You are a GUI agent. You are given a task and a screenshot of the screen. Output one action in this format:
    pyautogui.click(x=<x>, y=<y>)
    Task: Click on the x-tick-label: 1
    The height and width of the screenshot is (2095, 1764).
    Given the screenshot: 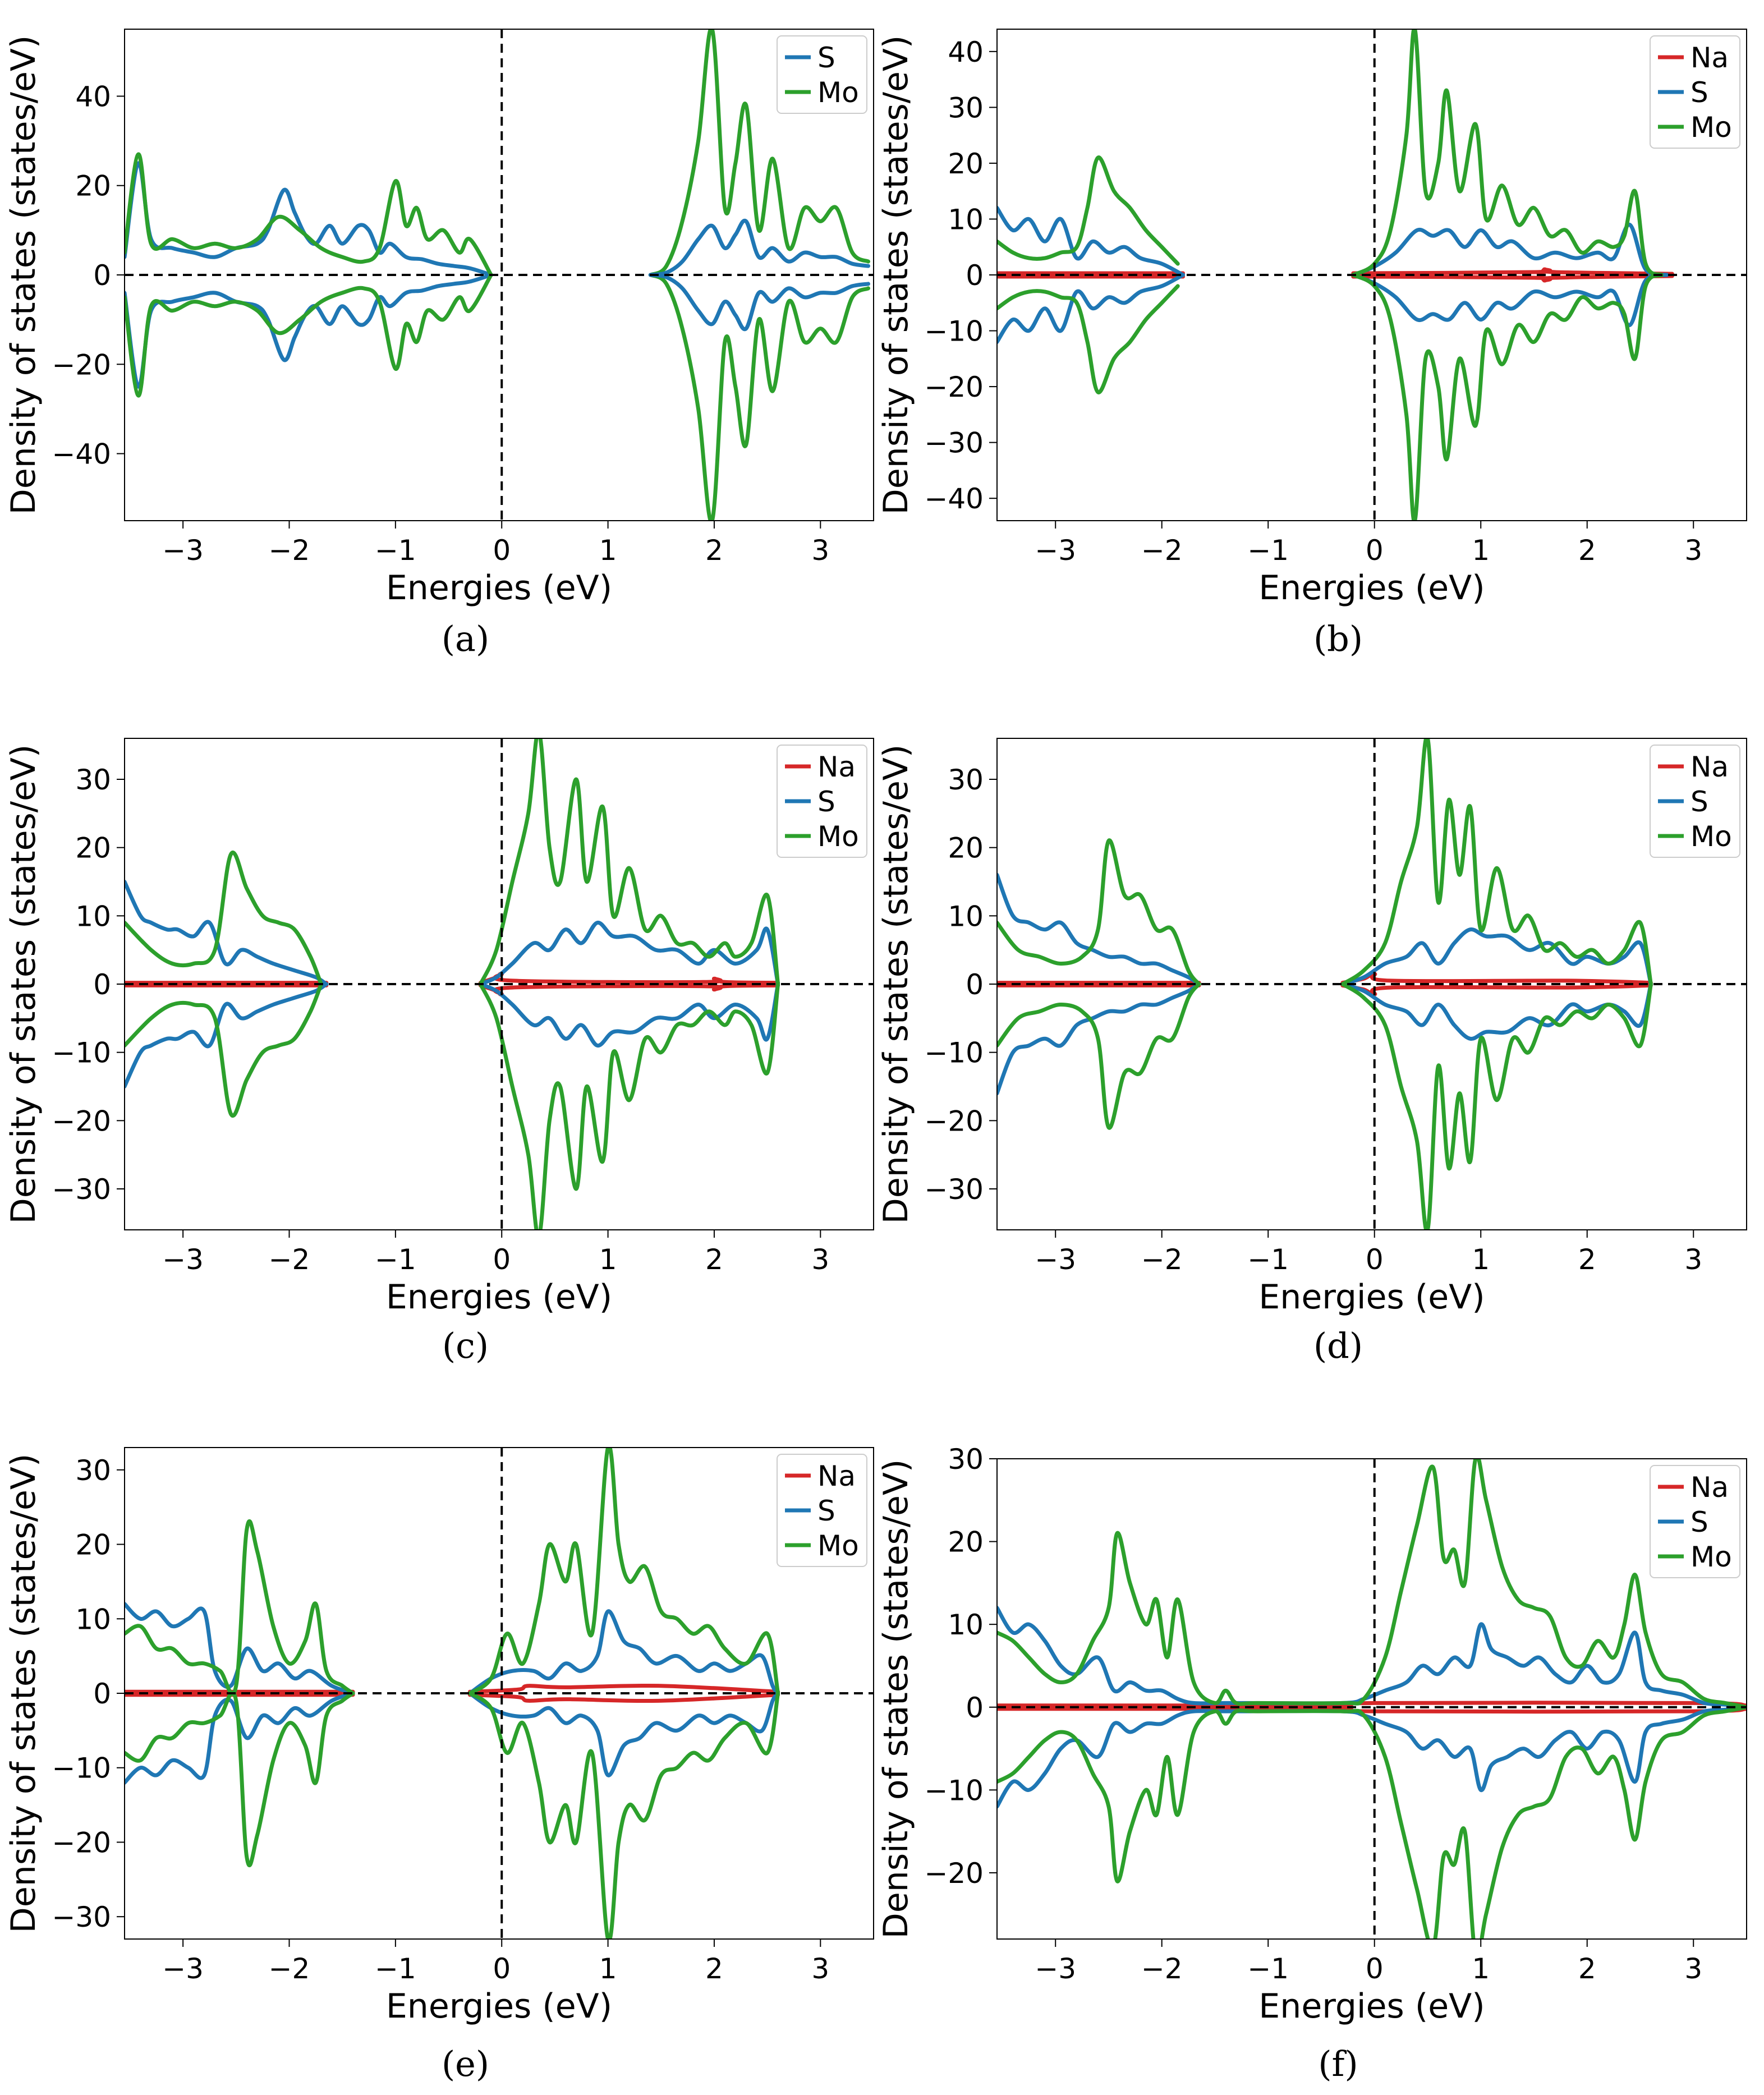 What is the action you would take?
    pyautogui.click(x=608, y=551)
    